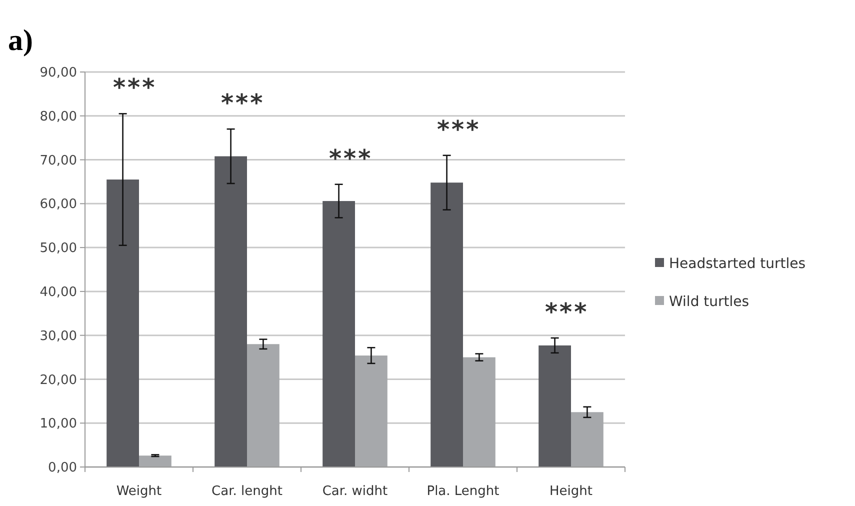  What do you see at coordinates (58, 248) in the screenshot?
I see `y-tick-label: 50,00` at bounding box center [58, 248].